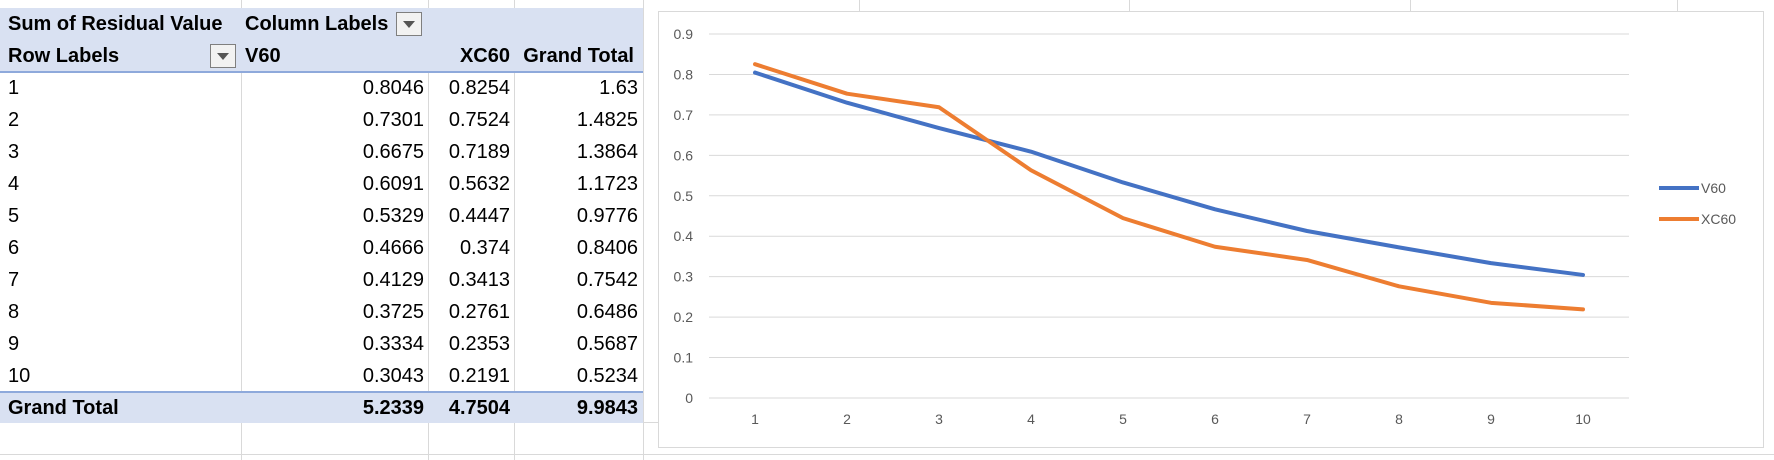 The image size is (1774, 460). What do you see at coordinates (1215, 419) in the screenshot?
I see `x-tick-label: 6` at bounding box center [1215, 419].